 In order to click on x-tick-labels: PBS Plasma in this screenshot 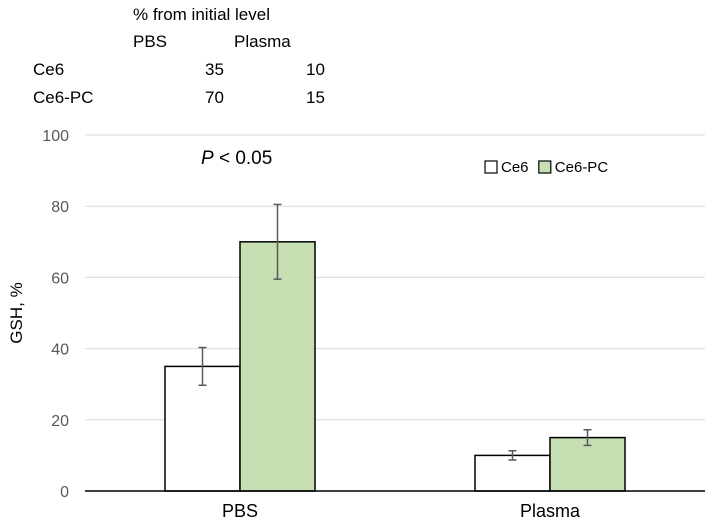, I will do `click(401, 511)`.